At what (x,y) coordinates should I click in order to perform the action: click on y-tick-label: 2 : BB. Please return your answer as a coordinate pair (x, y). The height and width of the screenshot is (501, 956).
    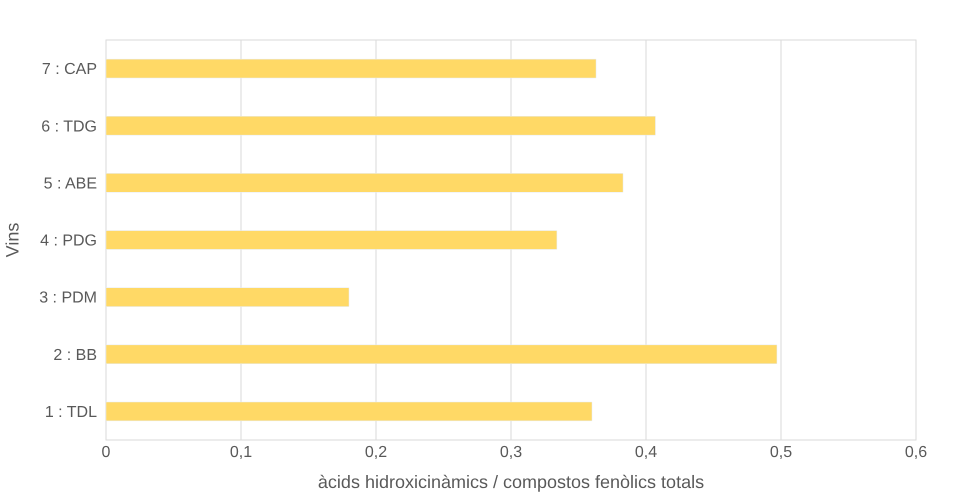
    Looking at the image, I should click on (75, 355).